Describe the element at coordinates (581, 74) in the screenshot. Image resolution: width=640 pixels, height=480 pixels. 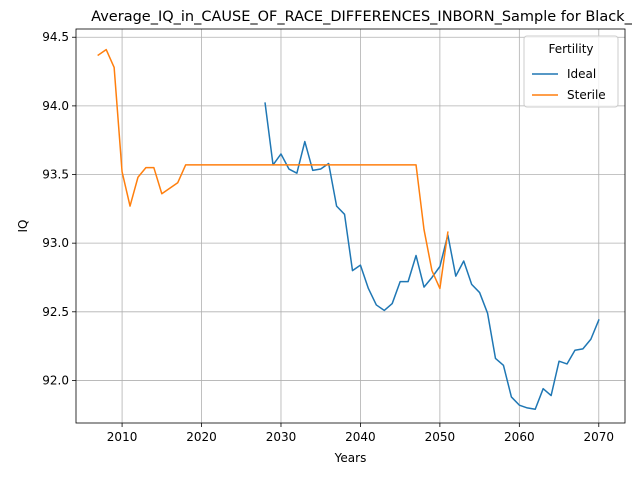
I see `legend-label-ideal: Ideal` at that location.